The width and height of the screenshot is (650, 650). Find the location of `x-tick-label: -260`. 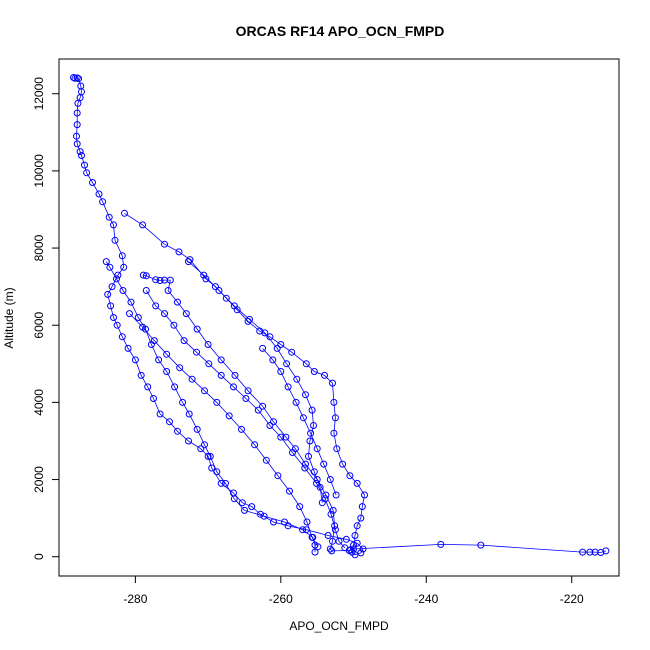

x-tick-label: -260 is located at coordinates (281, 599).